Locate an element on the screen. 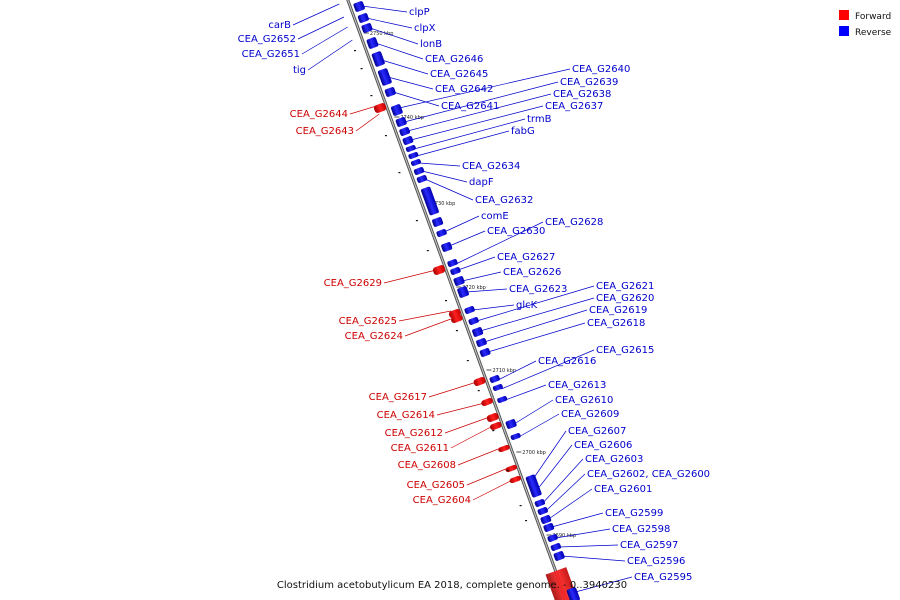 The height and width of the screenshot is (600, 900). reverse-gene-label: CEA_G2645 is located at coordinates (459, 74).